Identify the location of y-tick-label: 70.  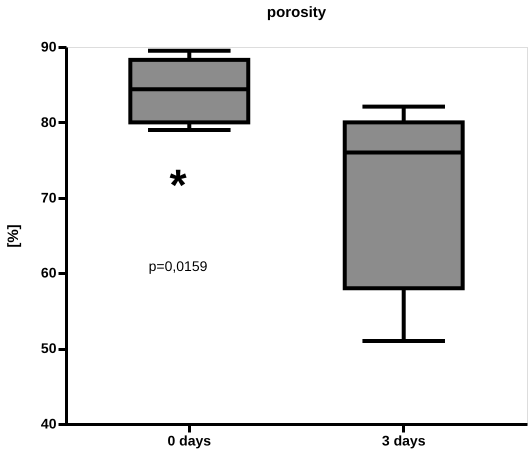
(48, 197).